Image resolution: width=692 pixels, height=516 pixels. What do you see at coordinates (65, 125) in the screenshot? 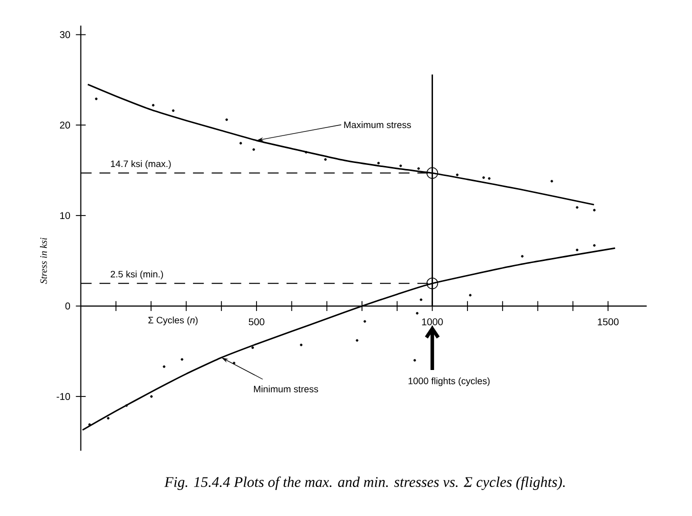
I see `y-tick-label: 20` at bounding box center [65, 125].